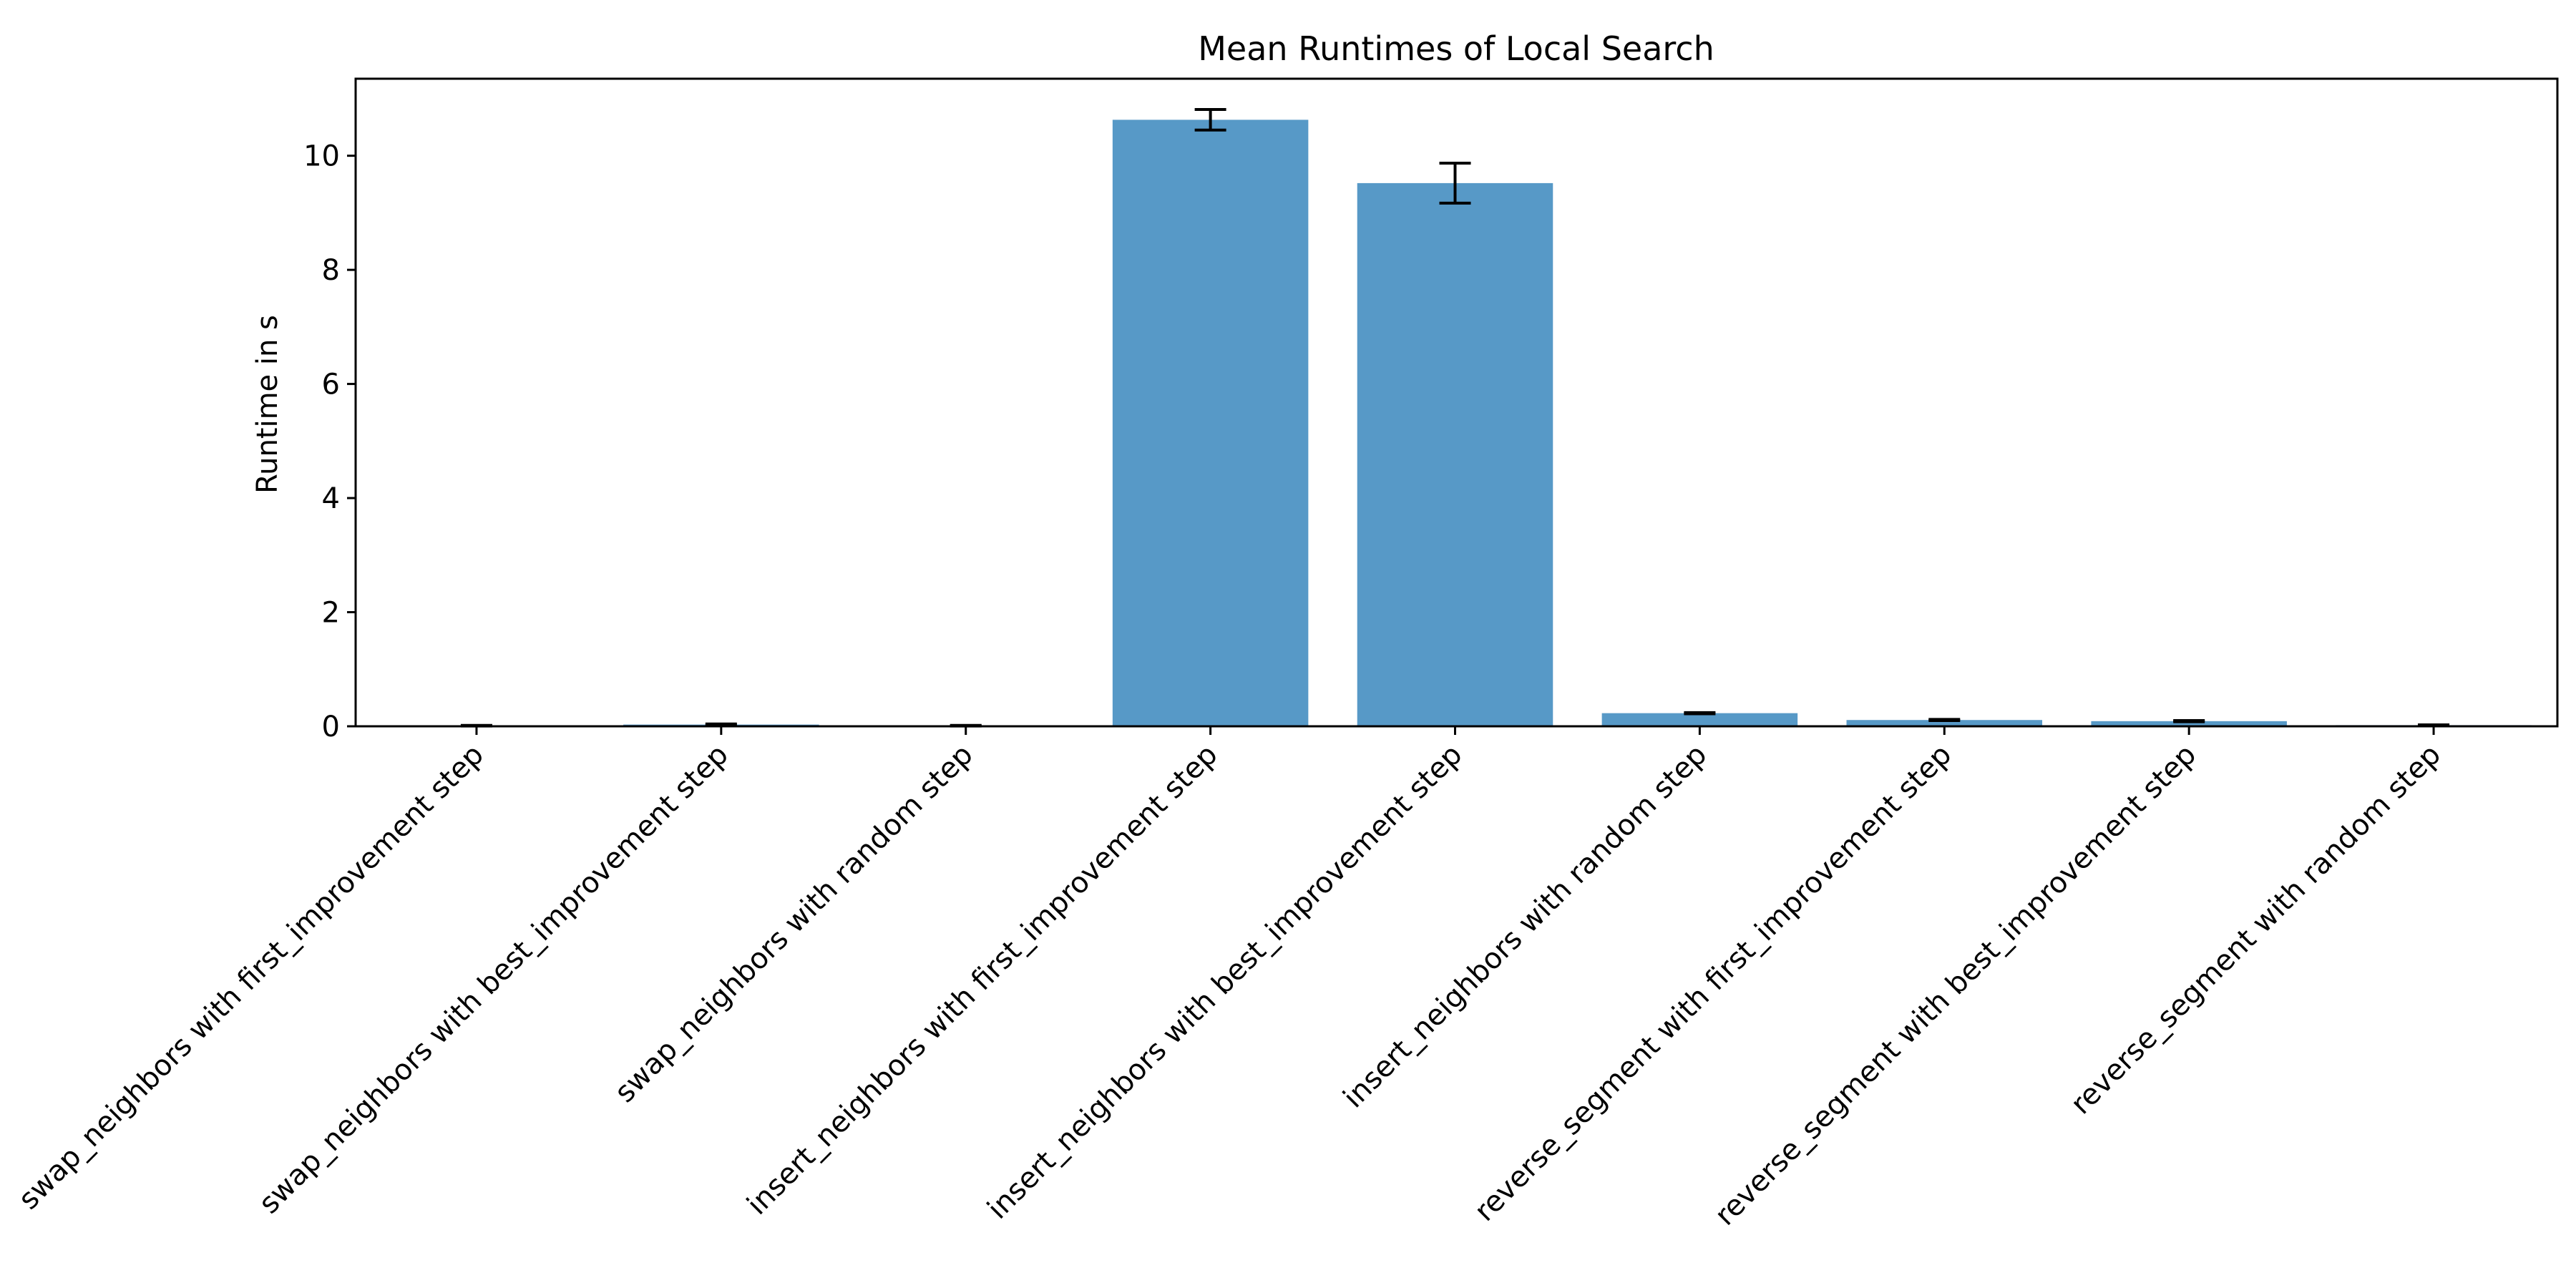 Image resolution: width=2576 pixels, height=1288 pixels. Describe the element at coordinates (331, 613) in the screenshot. I see `y-tick-label: 2` at that location.